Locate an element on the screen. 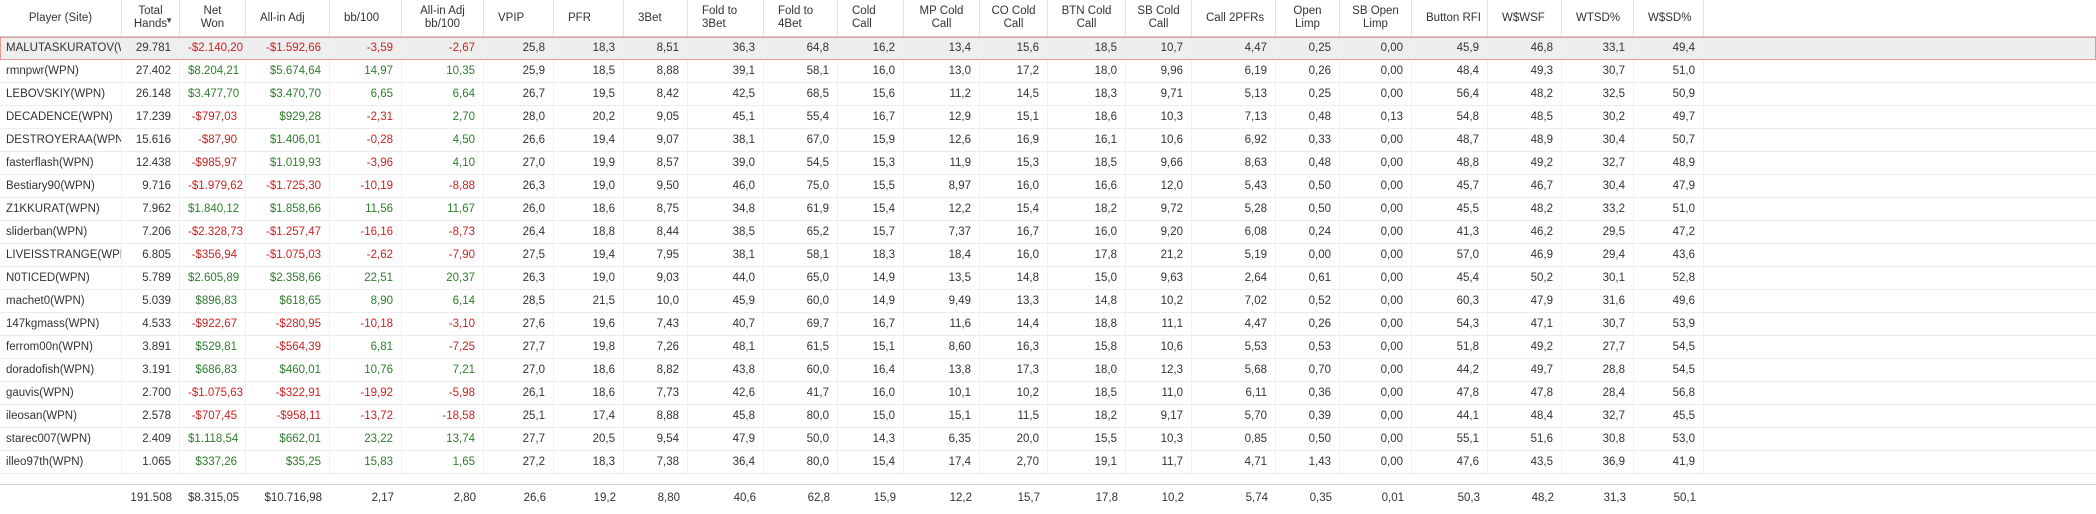  stat-cell-sbol: 0,00 is located at coordinates (1376, 71).